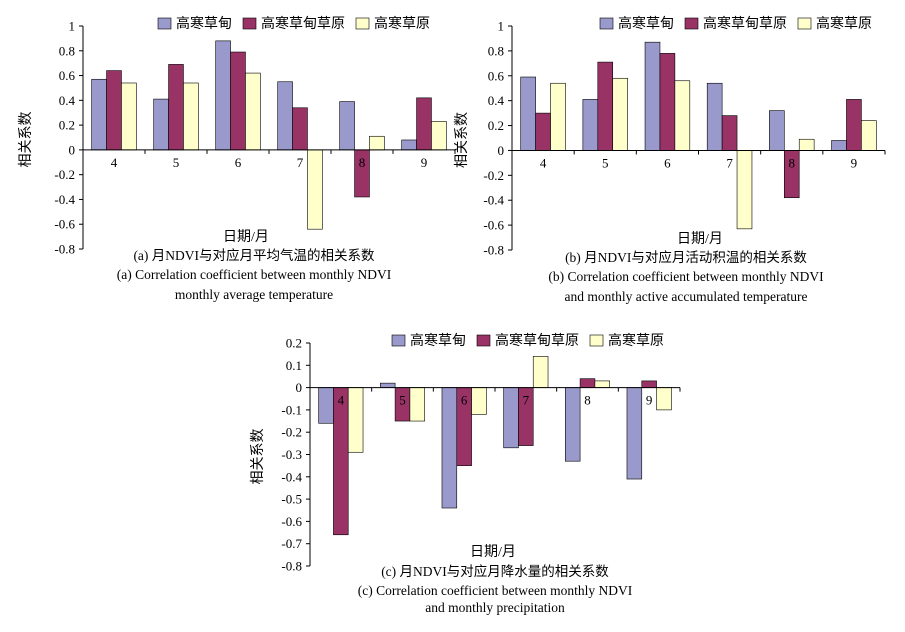 Image resolution: width=905 pixels, height=632 pixels. Describe the element at coordinates (417, 404) in the screenshot. I see `bar-c-s3-m5` at that location.